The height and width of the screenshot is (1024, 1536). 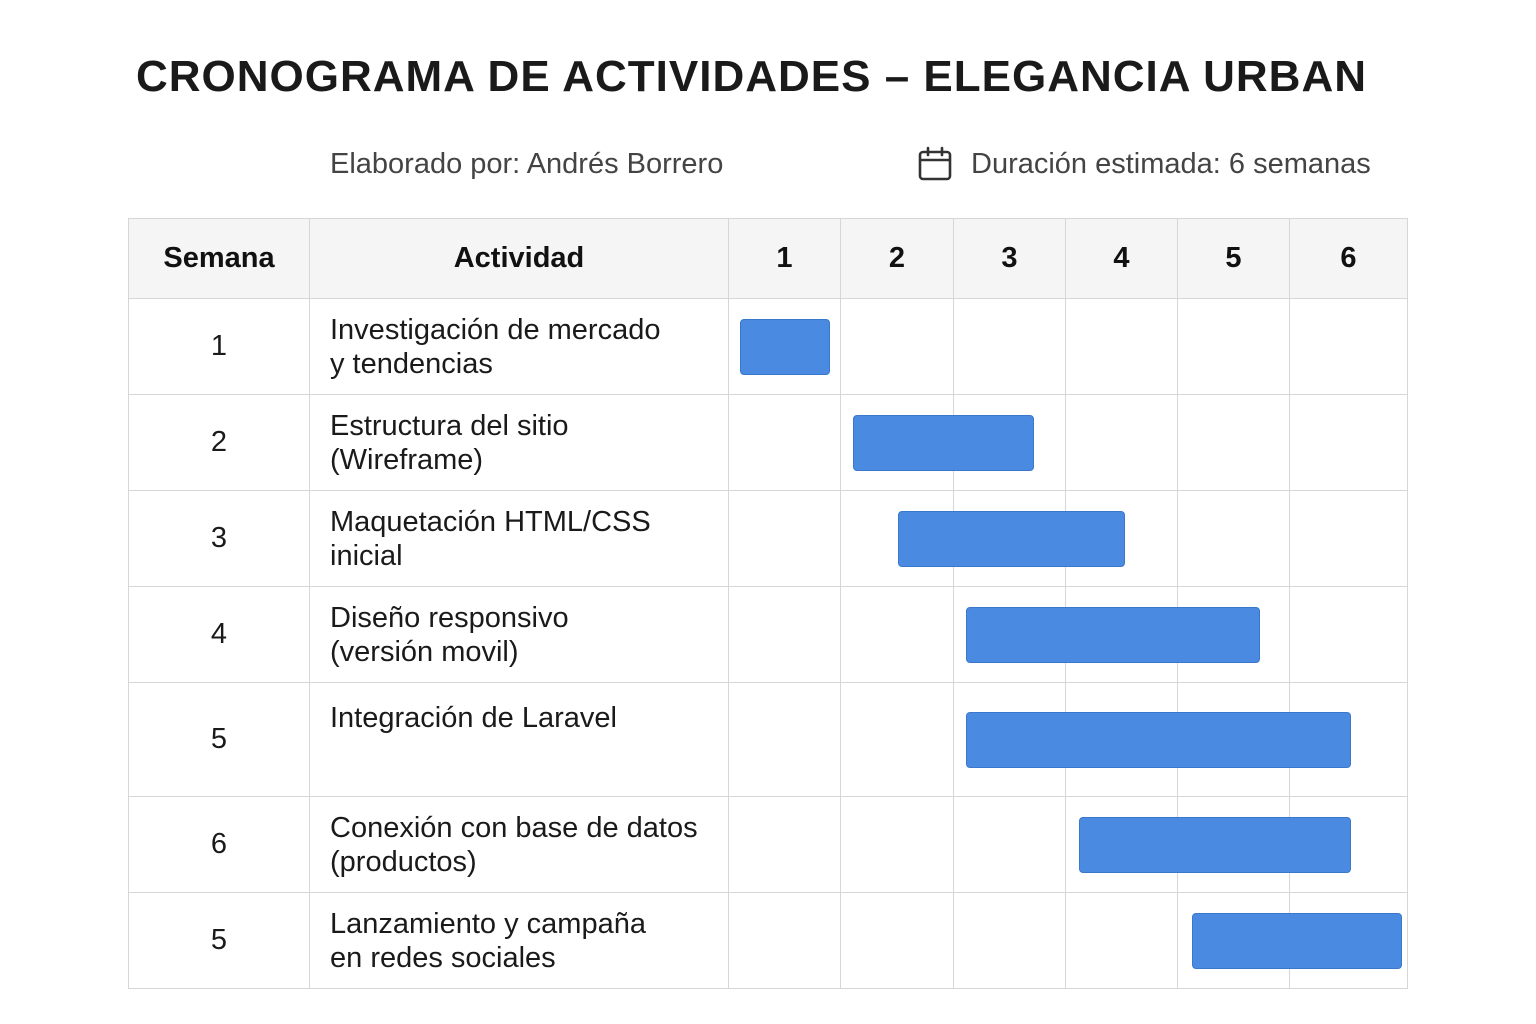 I want to click on duration-label: Duración estimada: 6 semanas, so click(x=1144, y=164).